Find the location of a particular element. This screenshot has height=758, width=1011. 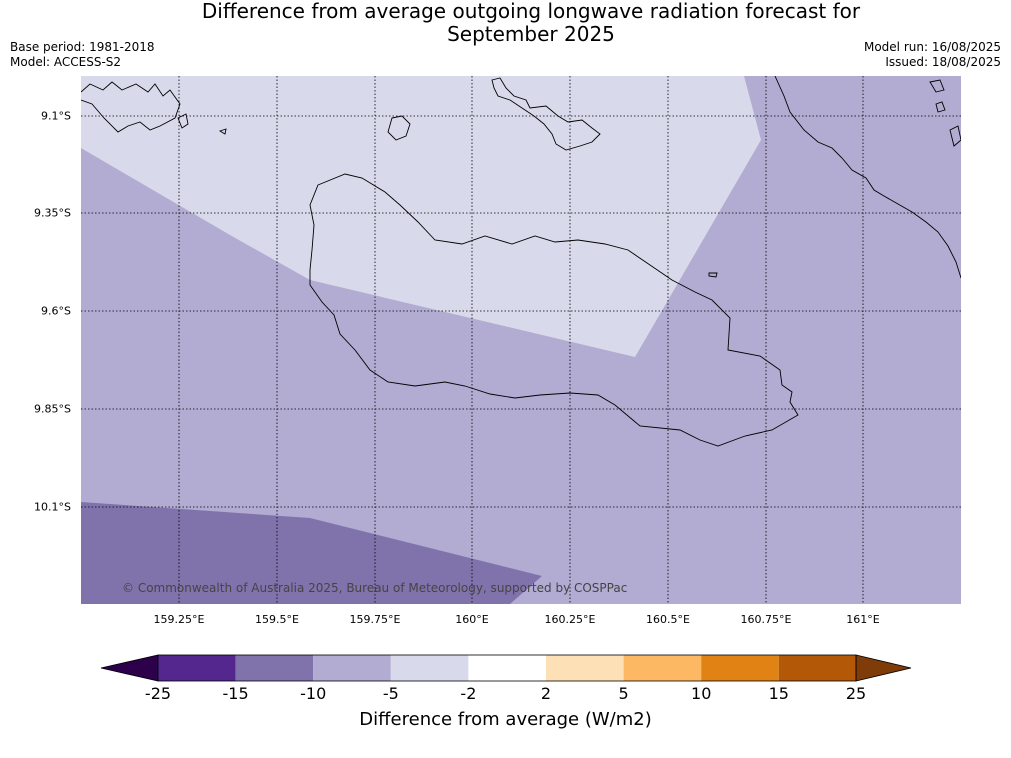

colorbar-tick: -25 is located at coordinates (158, 693).